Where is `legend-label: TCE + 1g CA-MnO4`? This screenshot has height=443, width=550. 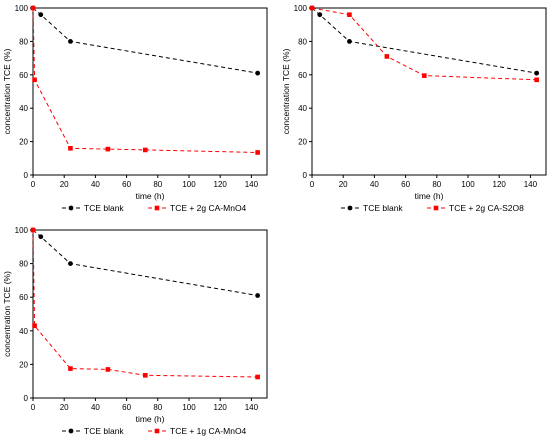
legend-label: TCE + 1g CA-MnO4 is located at coordinates (208, 431).